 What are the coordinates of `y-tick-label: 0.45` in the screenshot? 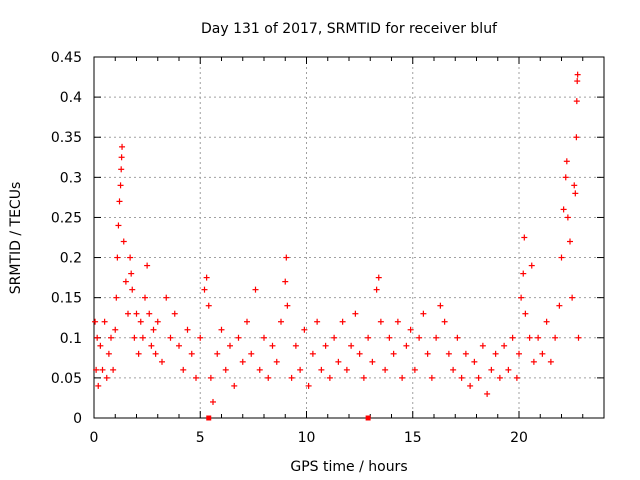 It's located at (66, 58).